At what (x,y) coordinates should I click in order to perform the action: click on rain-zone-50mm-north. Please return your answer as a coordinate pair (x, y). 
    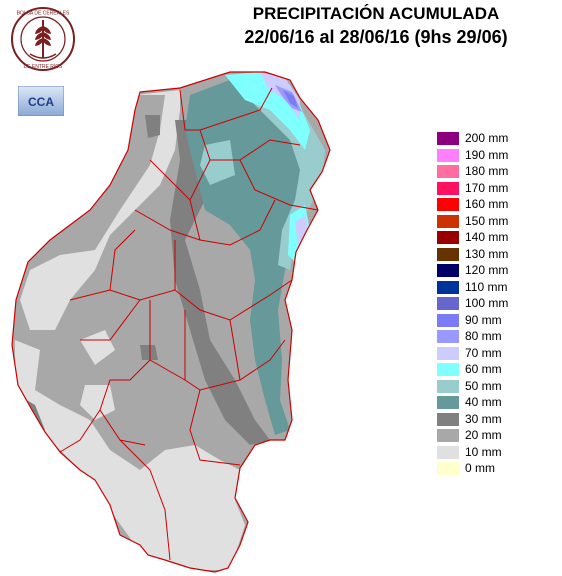
    Looking at the image, I should click on (217, 162).